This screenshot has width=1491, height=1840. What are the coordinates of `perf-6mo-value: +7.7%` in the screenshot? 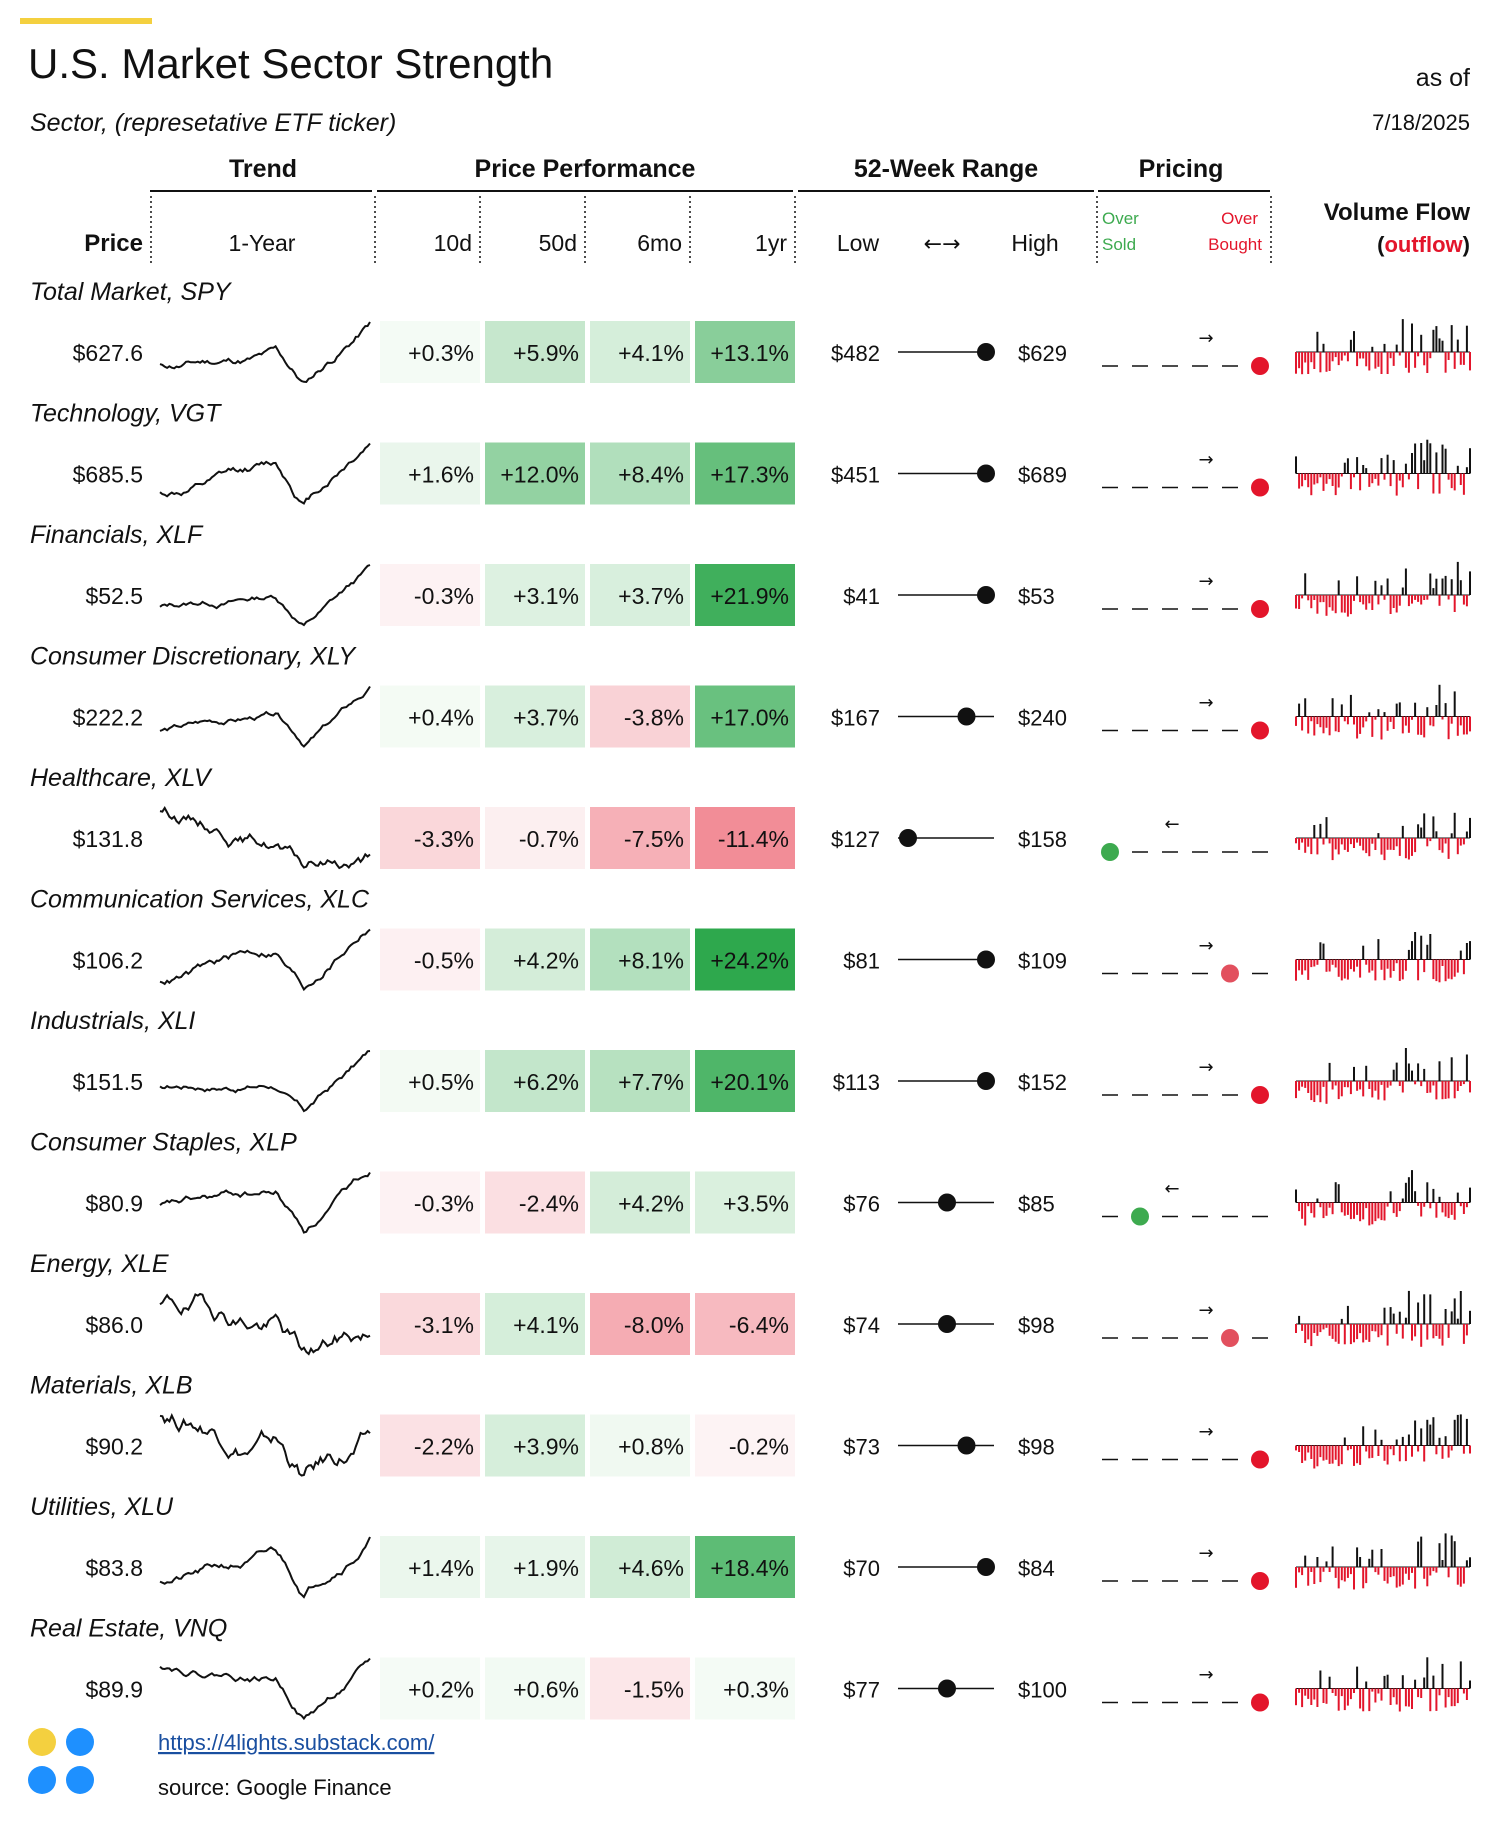 It's located at (651, 1082).